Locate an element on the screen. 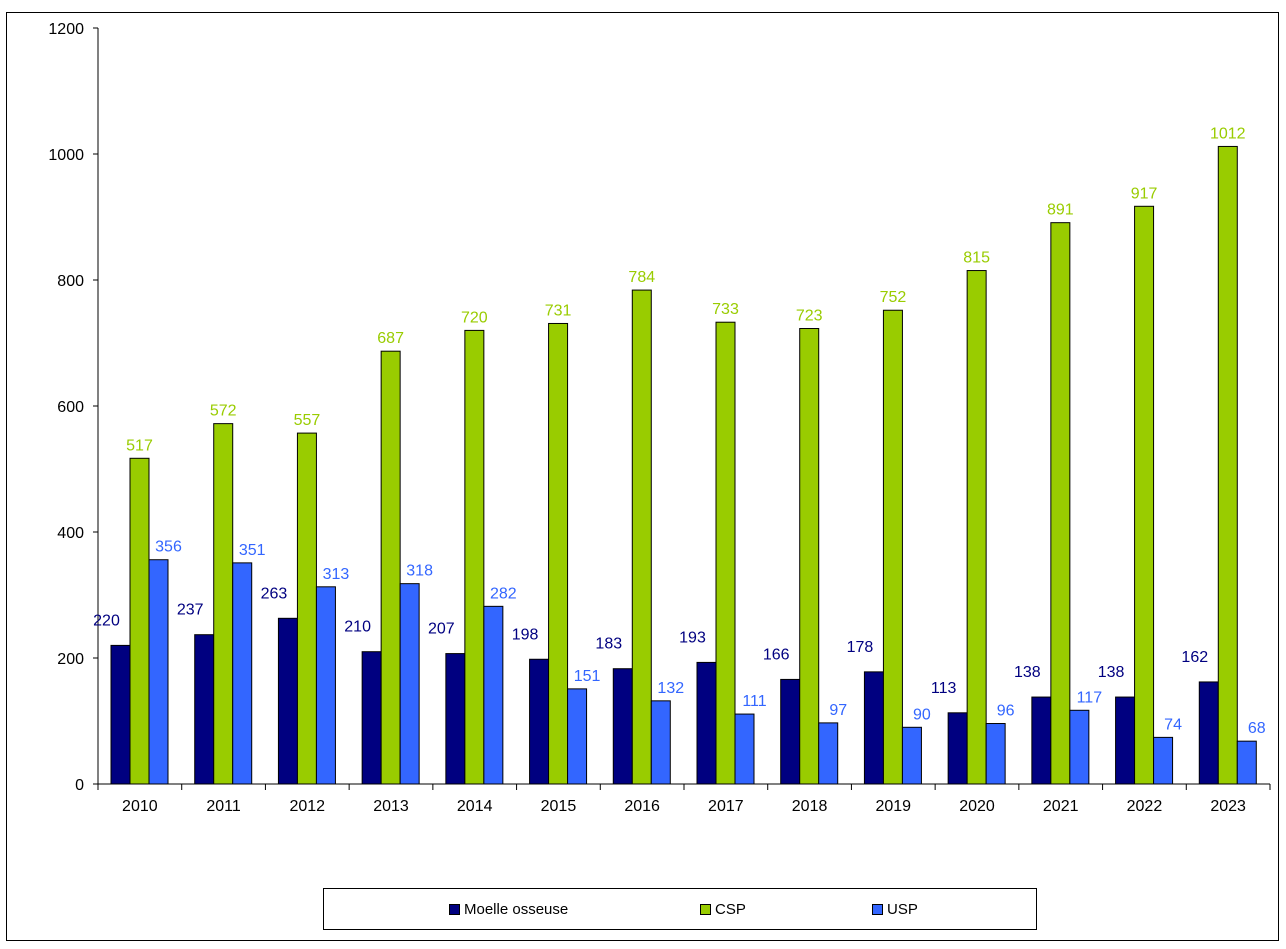  legend-item-moelle-osseuse: Moelle osseuse is located at coordinates (508, 909).